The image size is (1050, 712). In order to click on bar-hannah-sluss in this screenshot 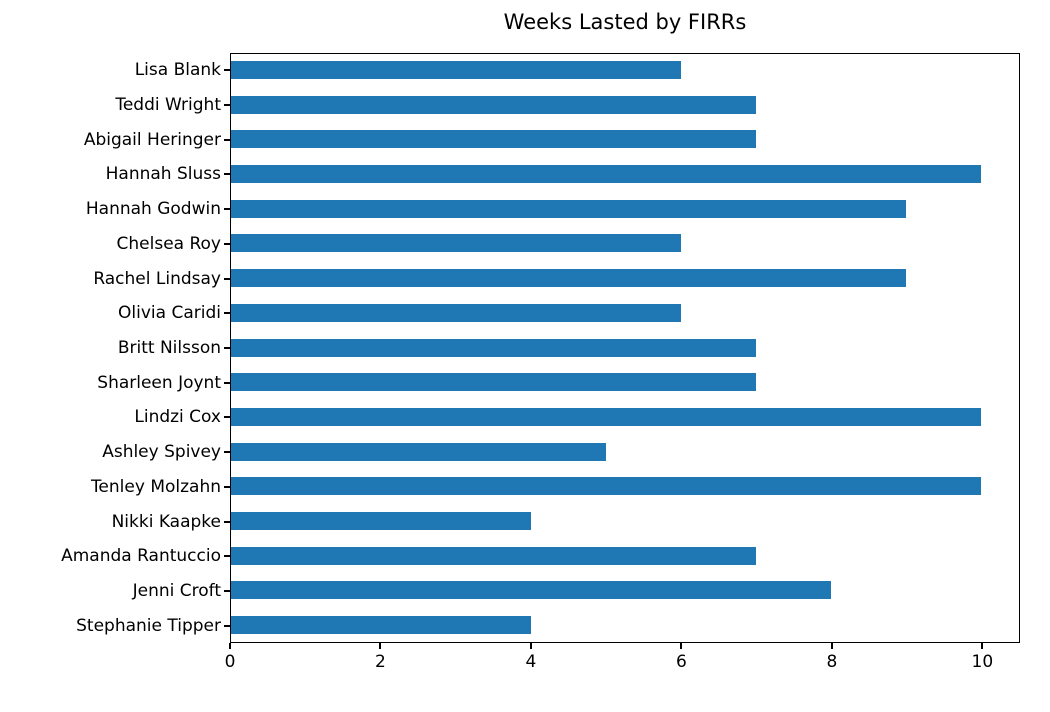, I will do `click(606, 173)`.